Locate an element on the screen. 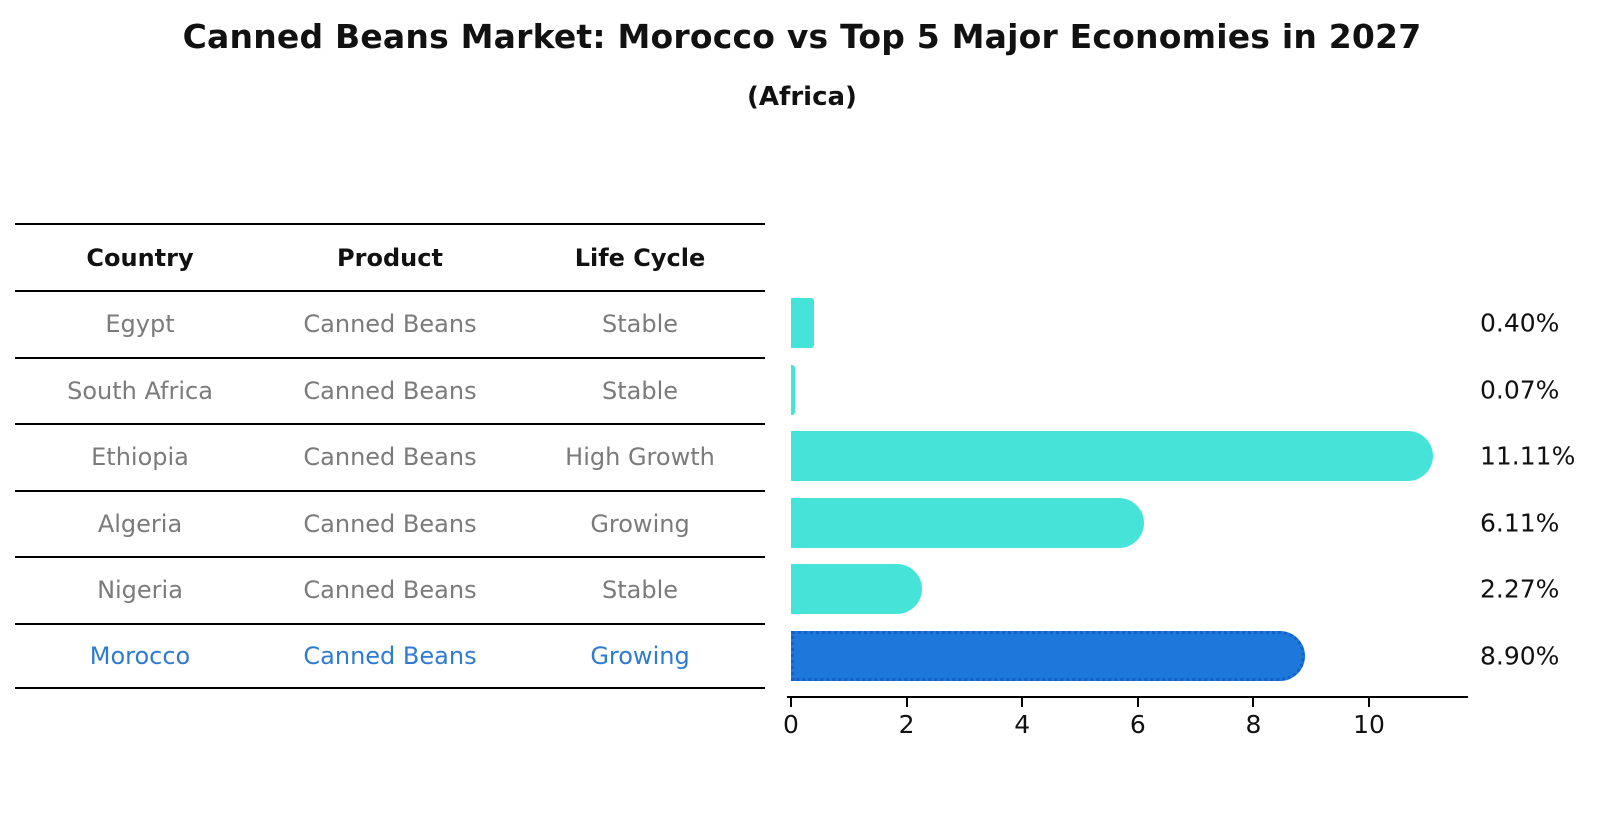 The image size is (1604, 823). bar-algeria is located at coordinates (968, 522).